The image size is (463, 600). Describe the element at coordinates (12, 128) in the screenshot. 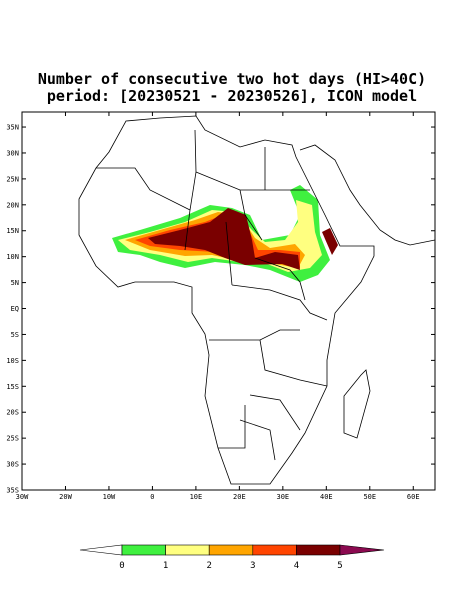

I see `y-tick-label: 35N` at that location.